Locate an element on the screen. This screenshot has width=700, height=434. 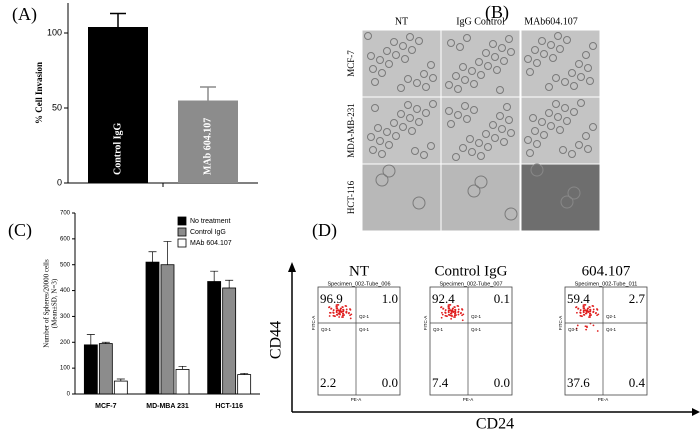
plot-title: Control IgG is located at coordinates (471, 271).